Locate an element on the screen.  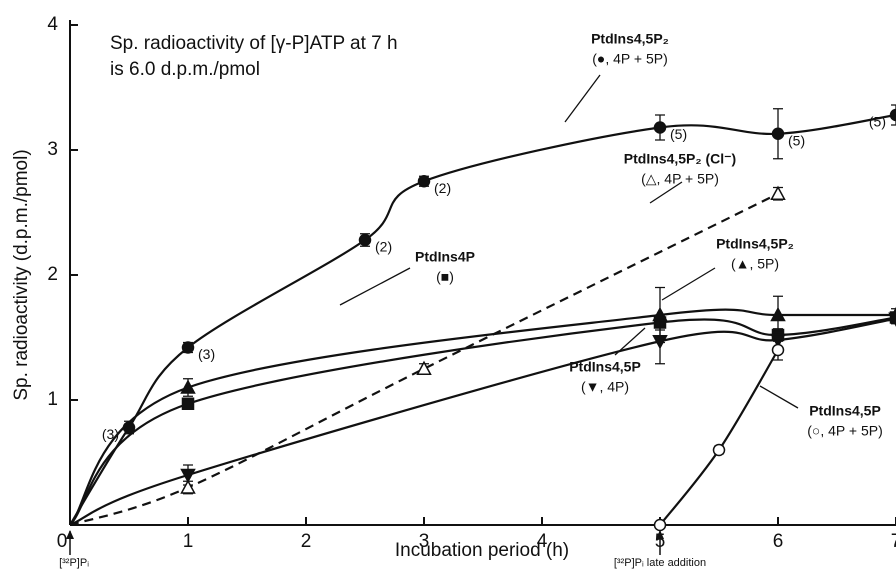
series-line is located at coordinates (719, 437).